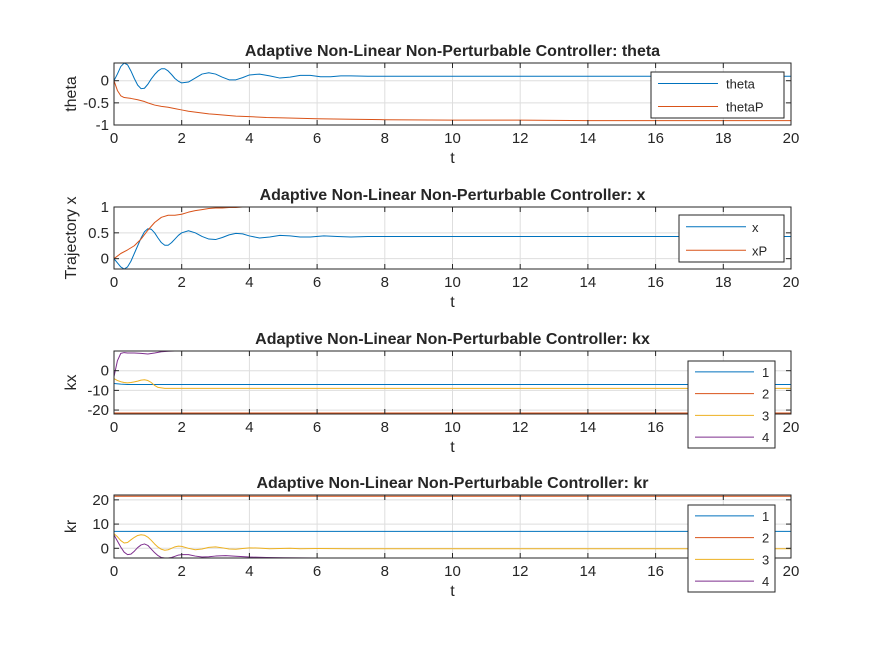 The height and width of the screenshot is (661, 875). I want to click on legend-label-x: x, so click(755, 227).